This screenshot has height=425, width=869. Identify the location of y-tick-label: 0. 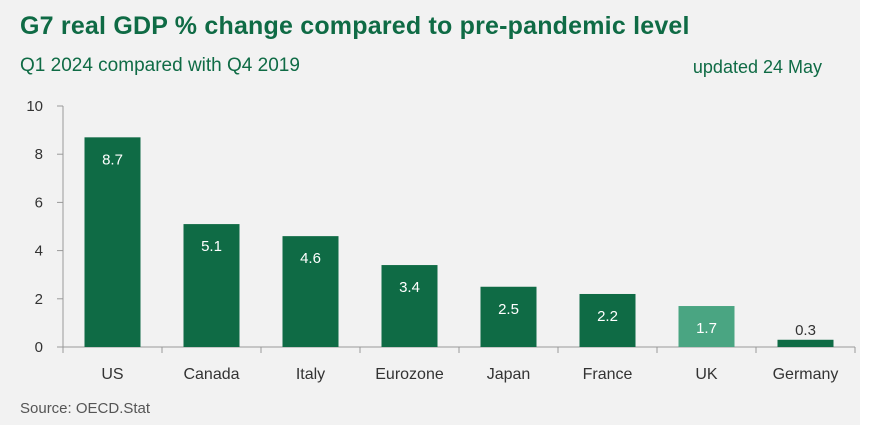
(39, 347).